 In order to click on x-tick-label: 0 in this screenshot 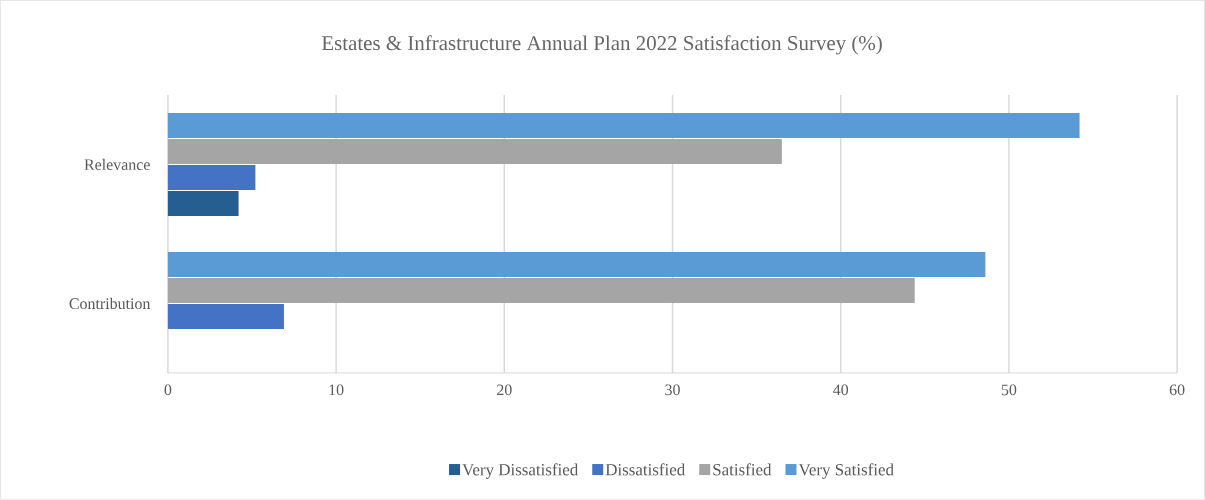, I will do `click(168, 390)`.